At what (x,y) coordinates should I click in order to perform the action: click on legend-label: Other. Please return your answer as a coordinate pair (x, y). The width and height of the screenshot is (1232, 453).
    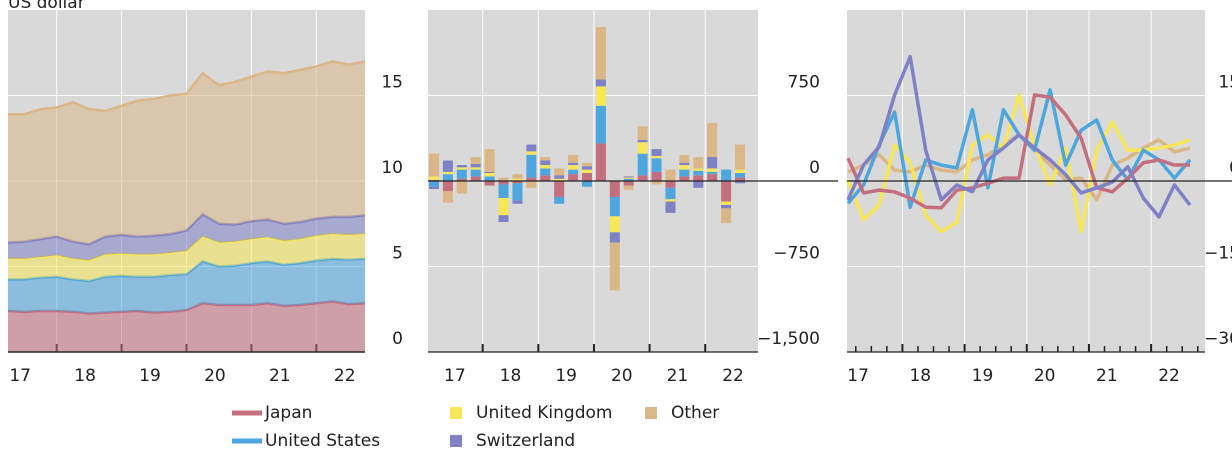
    Looking at the image, I should click on (695, 413).